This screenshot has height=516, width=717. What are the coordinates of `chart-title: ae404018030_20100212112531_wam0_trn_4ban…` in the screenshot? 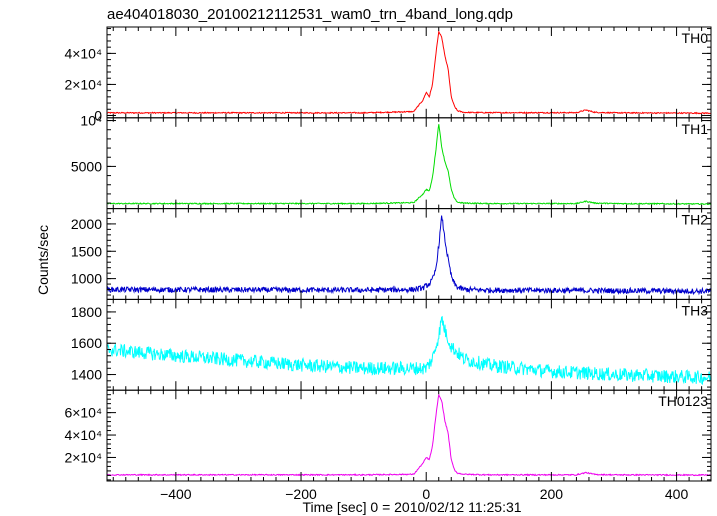 It's located at (310, 14).